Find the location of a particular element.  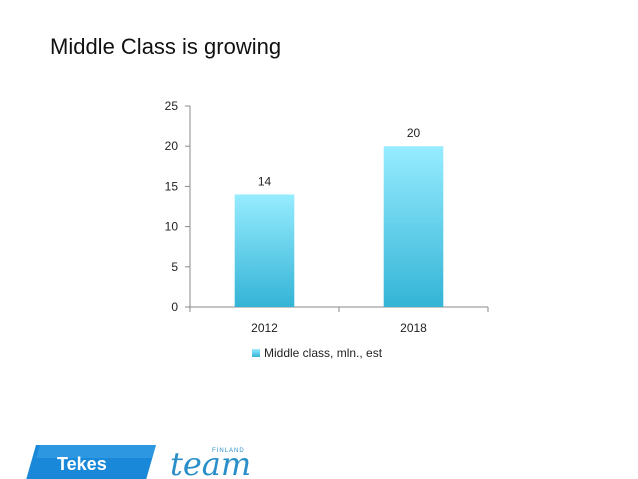

tekes-logo: Tekes is located at coordinates (91, 462).